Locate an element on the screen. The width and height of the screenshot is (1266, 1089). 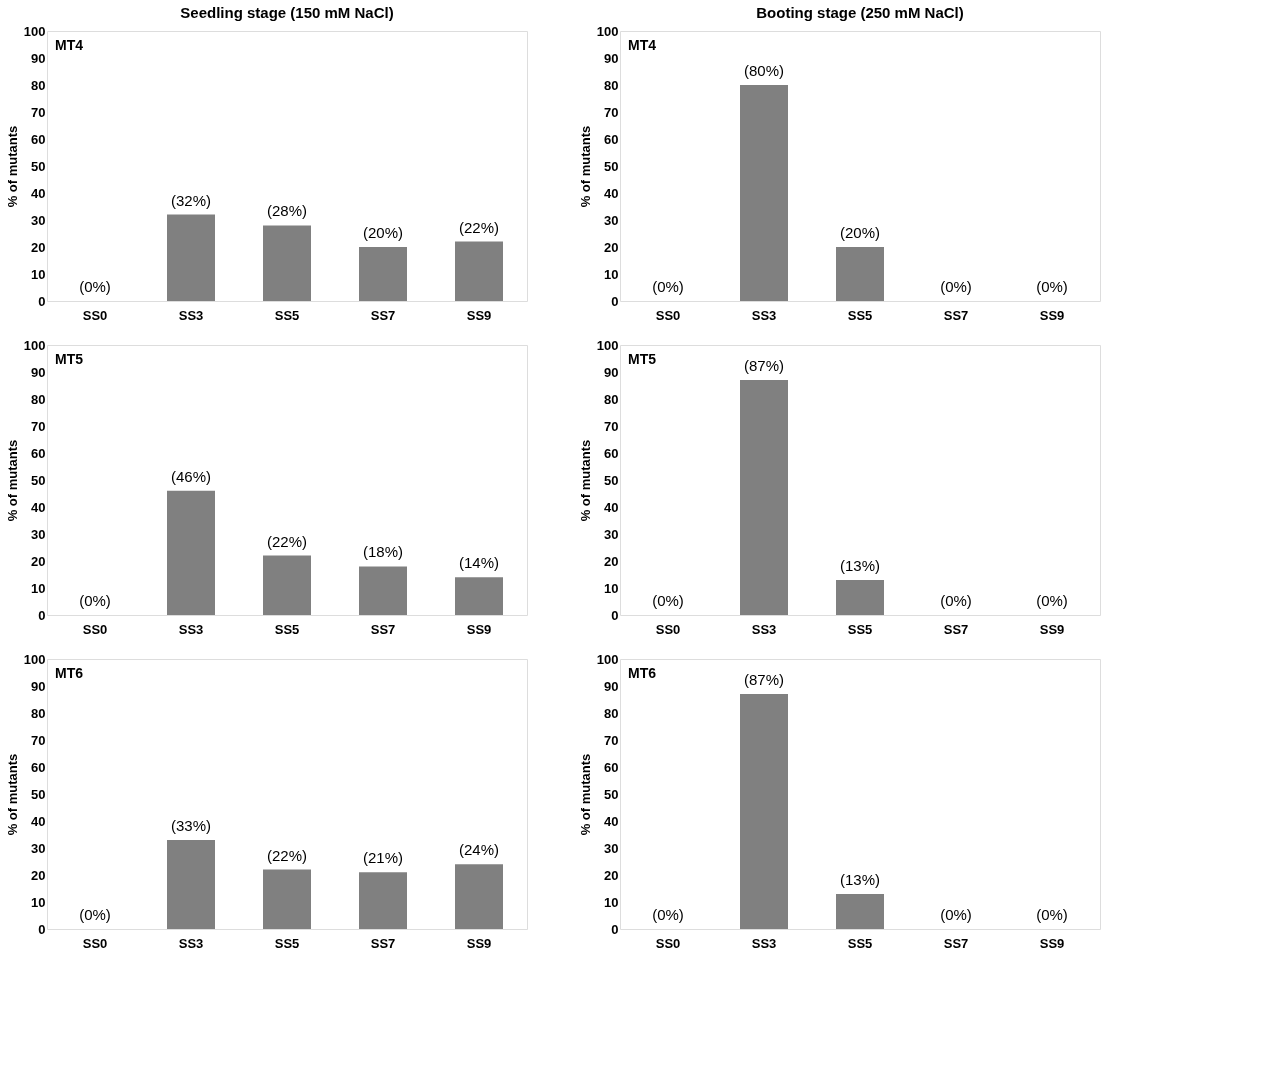
data-label: (21%) is located at coordinates (383, 858).